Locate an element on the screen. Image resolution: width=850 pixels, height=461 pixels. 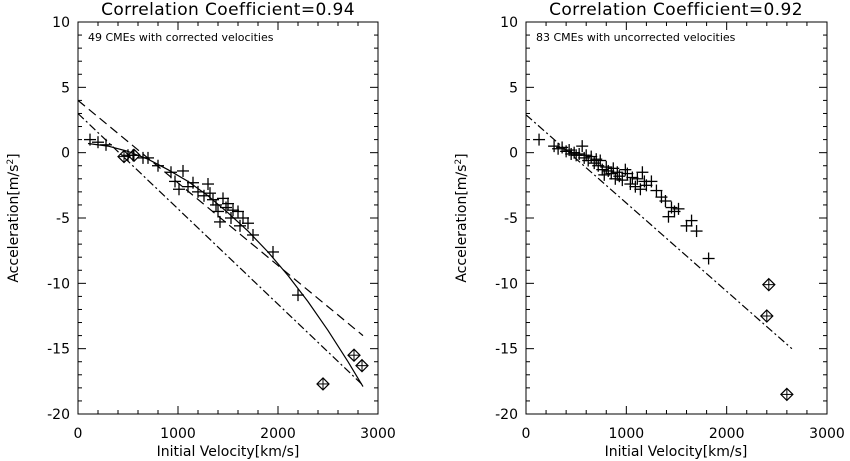
panel-annotation: 83 CMEs with uncorrected velocities is located at coordinates (636, 37).